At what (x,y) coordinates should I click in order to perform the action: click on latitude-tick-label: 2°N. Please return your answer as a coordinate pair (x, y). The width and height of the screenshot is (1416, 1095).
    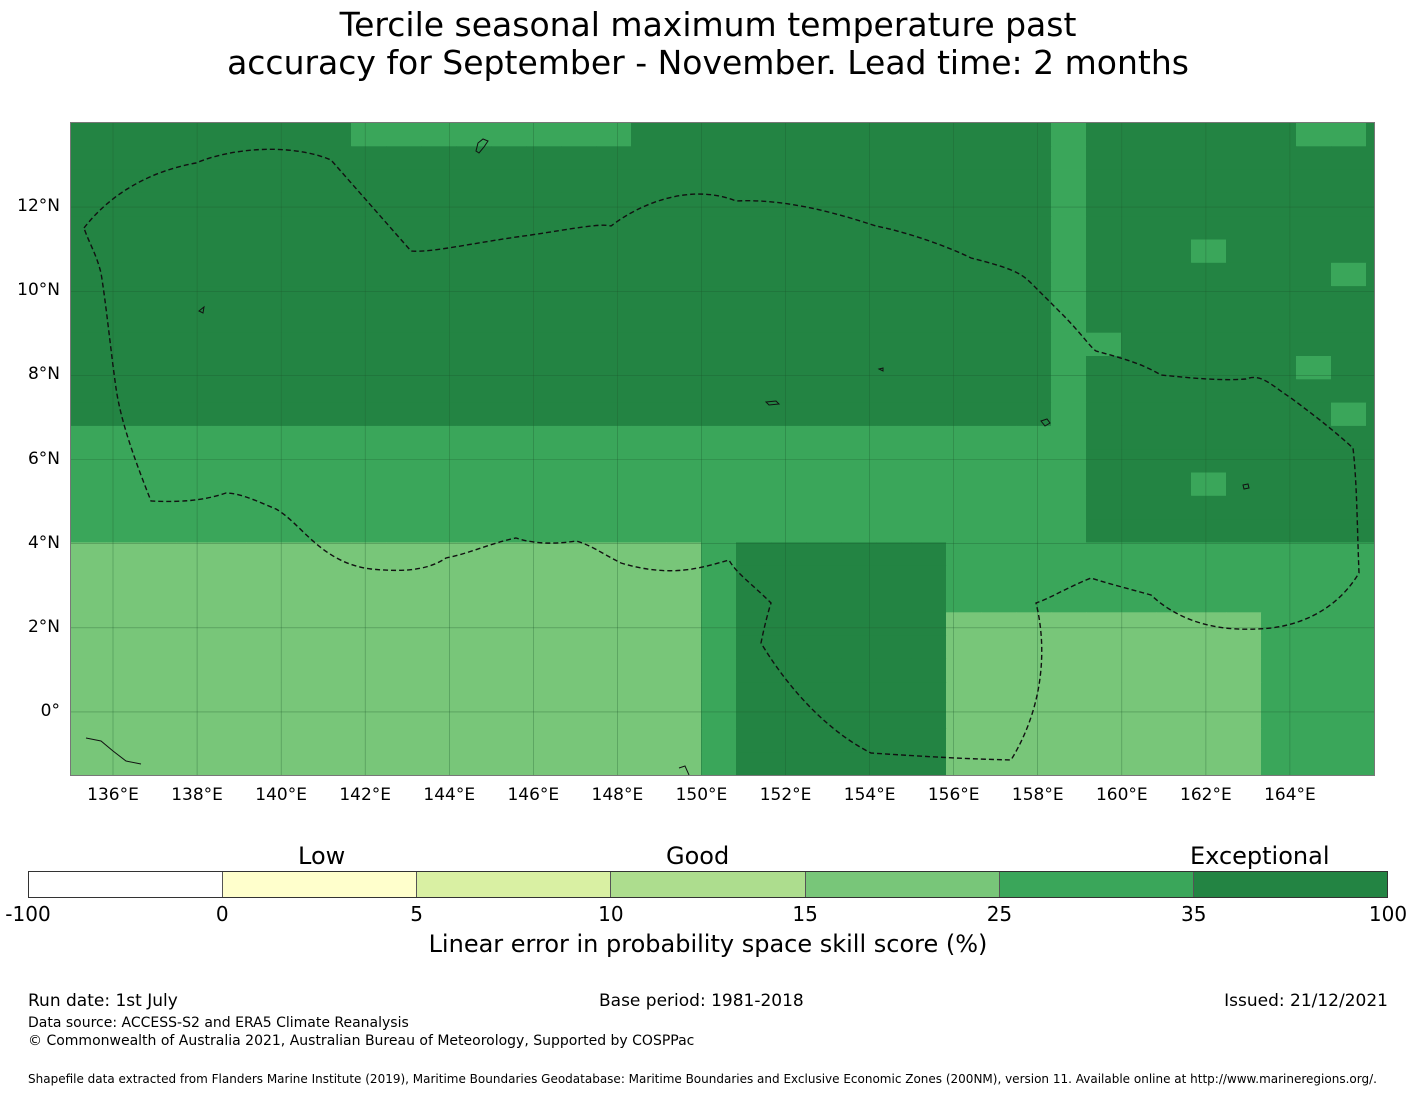
    Looking at the image, I should click on (43, 626).